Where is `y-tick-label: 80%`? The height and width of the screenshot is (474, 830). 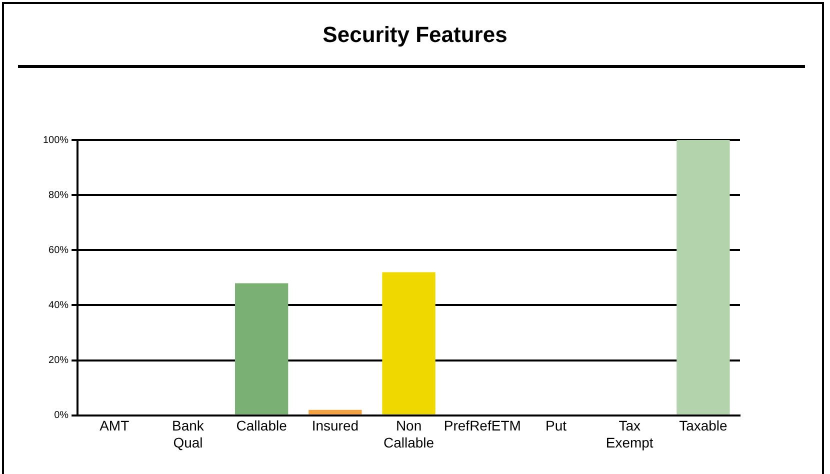 y-tick-label: 80% is located at coordinates (58, 195).